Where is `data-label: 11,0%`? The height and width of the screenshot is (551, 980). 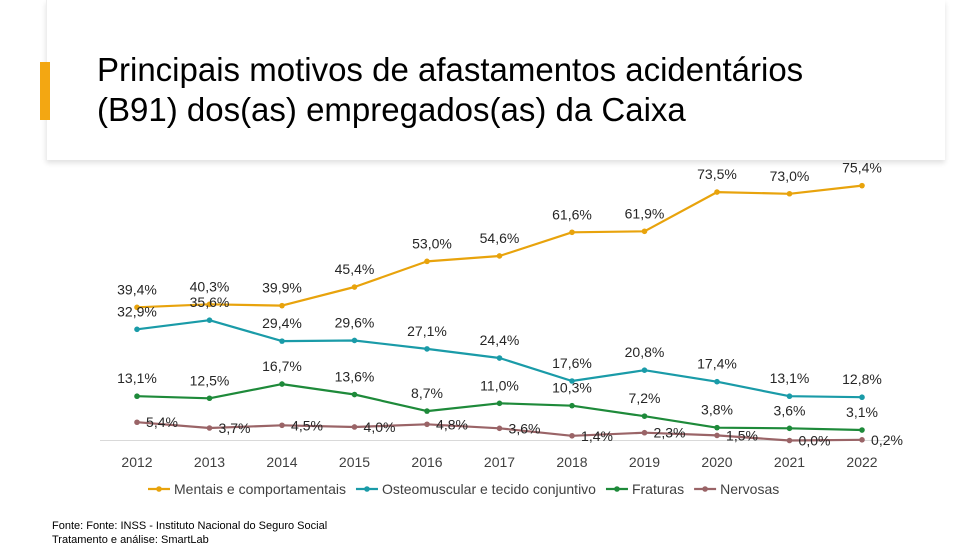 data-label: 11,0% is located at coordinates (499, 385).